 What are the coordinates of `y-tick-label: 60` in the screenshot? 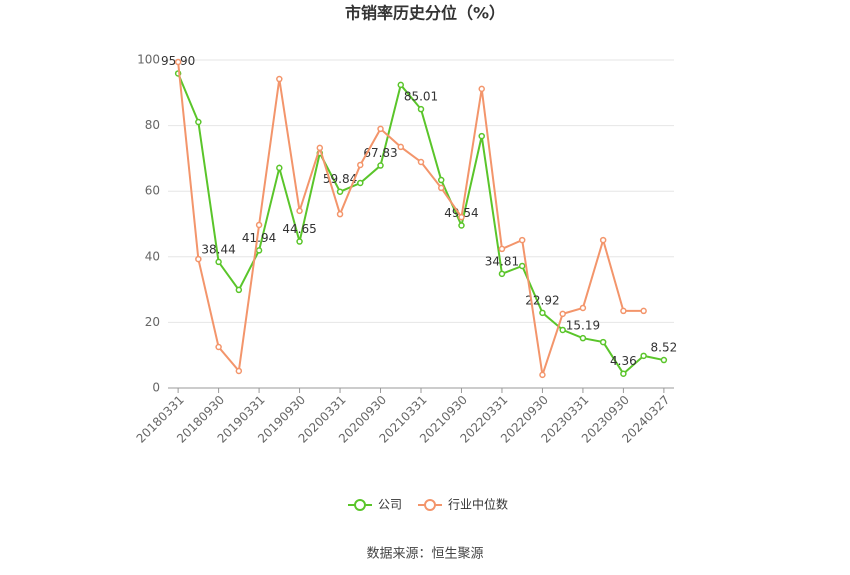 It's located at (152, 191).